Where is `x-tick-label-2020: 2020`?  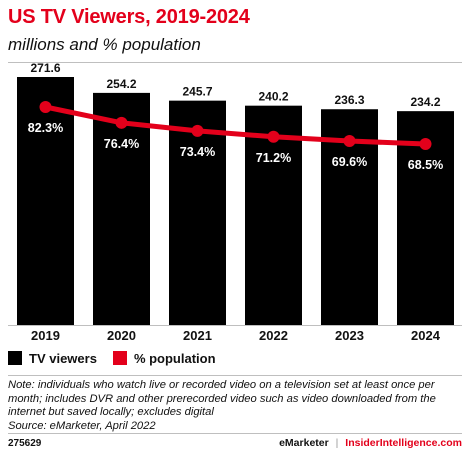 x-tick-label-2020: 2020 is located at coordinates (121, 334).